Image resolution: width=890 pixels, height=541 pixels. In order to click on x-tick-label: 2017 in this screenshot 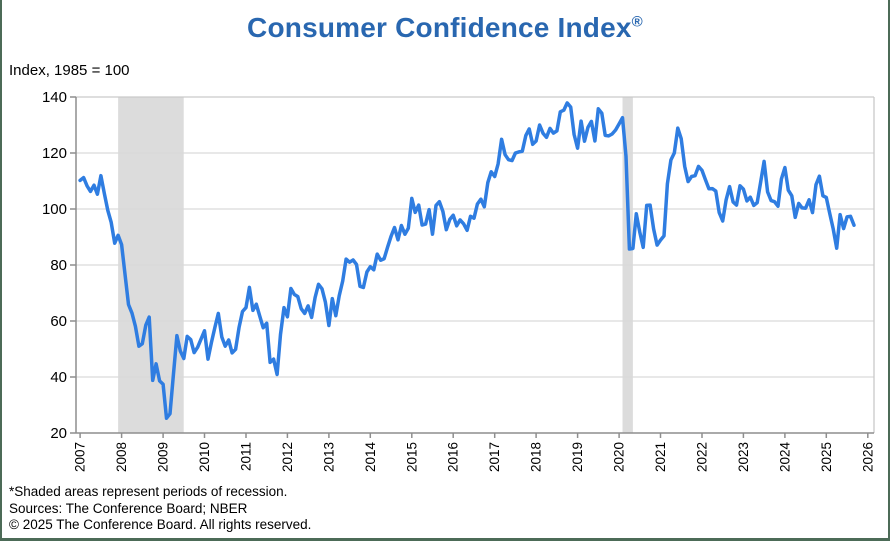, I will do `click(494, 457)`.